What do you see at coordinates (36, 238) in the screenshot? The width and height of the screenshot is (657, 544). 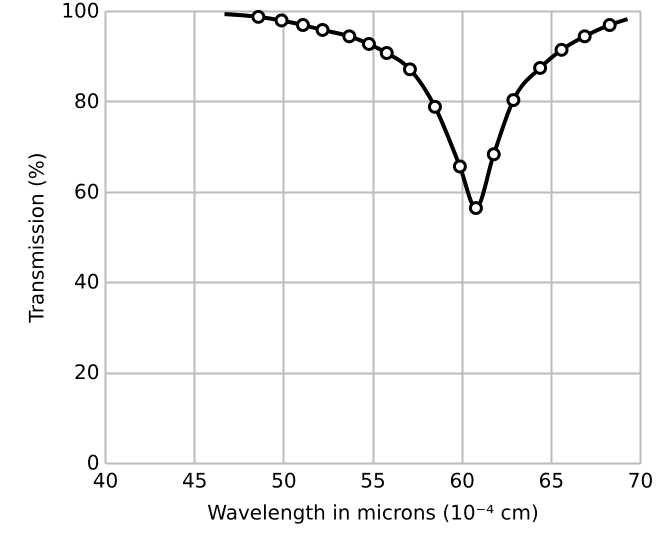 I see `y-axis-title: Transmission (%)` at bounding box center [36, 238].